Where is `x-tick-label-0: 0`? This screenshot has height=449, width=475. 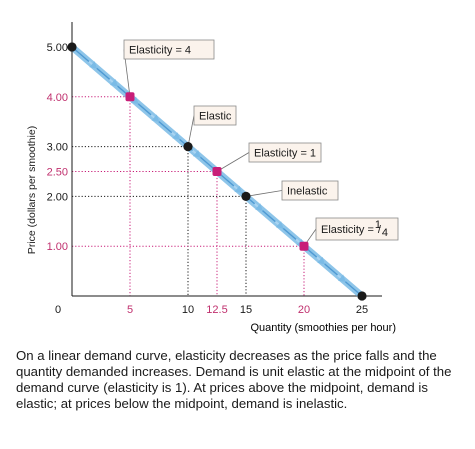 x-tick-label-0: 0 is located at coordinates (58, 310).